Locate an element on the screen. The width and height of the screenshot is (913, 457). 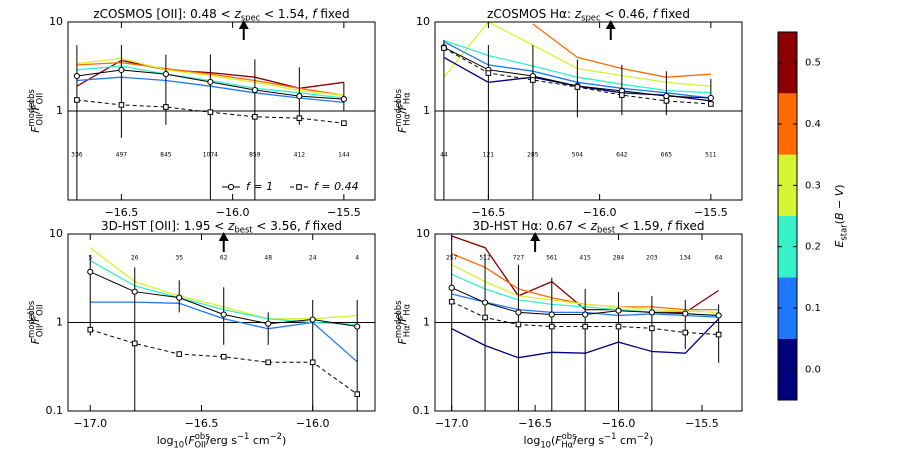
count-label: 44 is located at coordinates (444, 155).